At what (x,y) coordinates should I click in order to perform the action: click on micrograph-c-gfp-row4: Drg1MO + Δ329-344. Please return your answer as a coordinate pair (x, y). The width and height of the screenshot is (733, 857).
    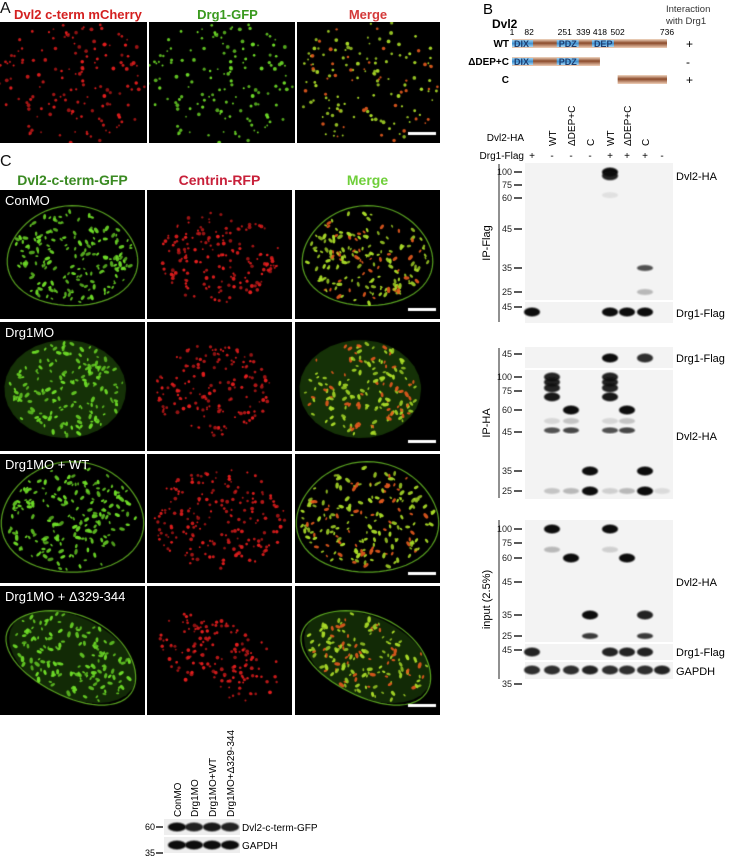
    Looking at the image, I should click on (72, 650).